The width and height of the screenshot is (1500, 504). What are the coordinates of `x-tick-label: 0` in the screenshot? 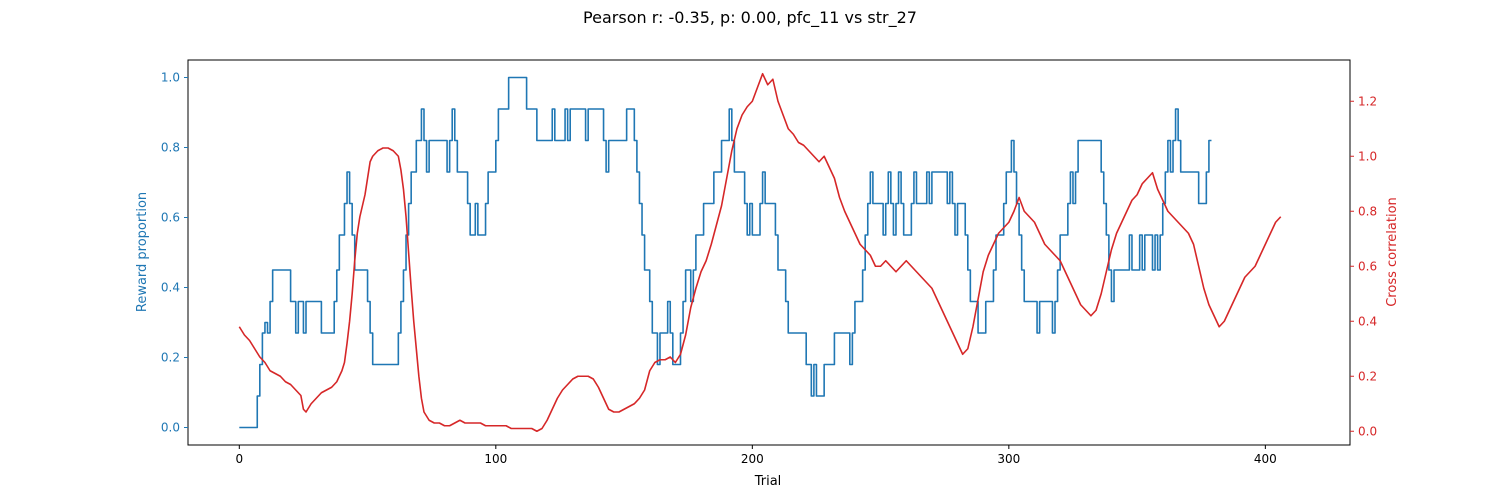 It's located at (239, 459).